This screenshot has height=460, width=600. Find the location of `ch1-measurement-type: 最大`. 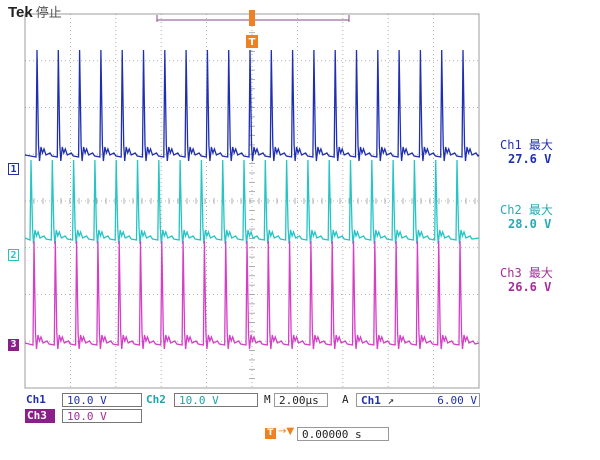

ch1-measurement-type: 最大 is located at coordinates (540, 145).